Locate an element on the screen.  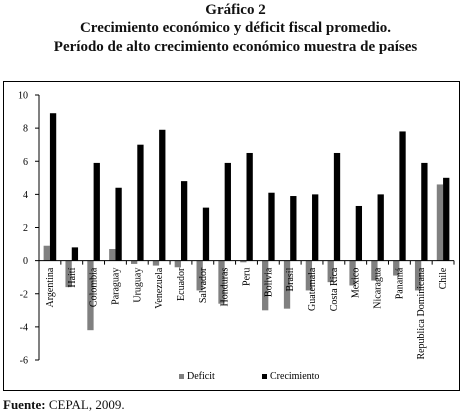
category-label: Mexico is located at coordinates (356, 283).